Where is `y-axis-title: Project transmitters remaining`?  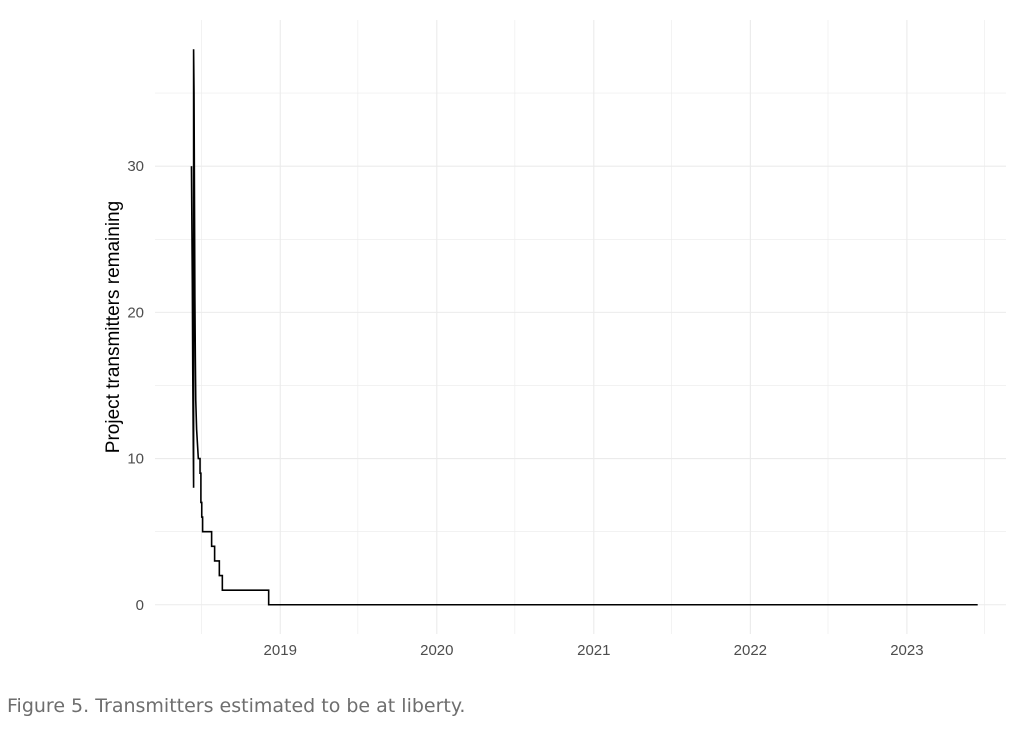 y-axis-title: Project transmitters remaining is located at coordinates (113, 327).